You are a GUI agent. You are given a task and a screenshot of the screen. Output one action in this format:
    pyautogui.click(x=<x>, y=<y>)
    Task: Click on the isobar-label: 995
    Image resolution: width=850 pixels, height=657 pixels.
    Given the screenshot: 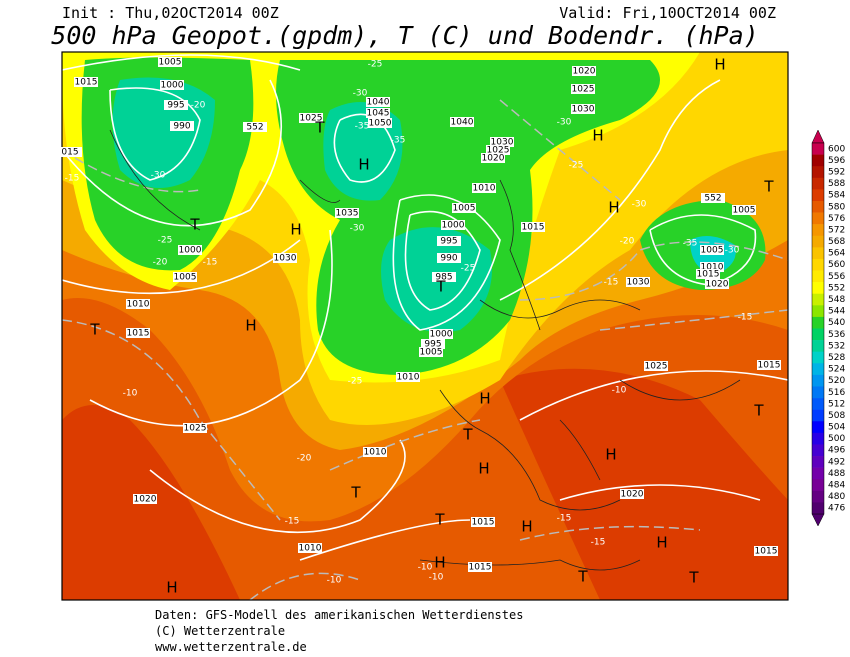 What is the action you would take?
    pyautogui.click(x=175, y=106)
    